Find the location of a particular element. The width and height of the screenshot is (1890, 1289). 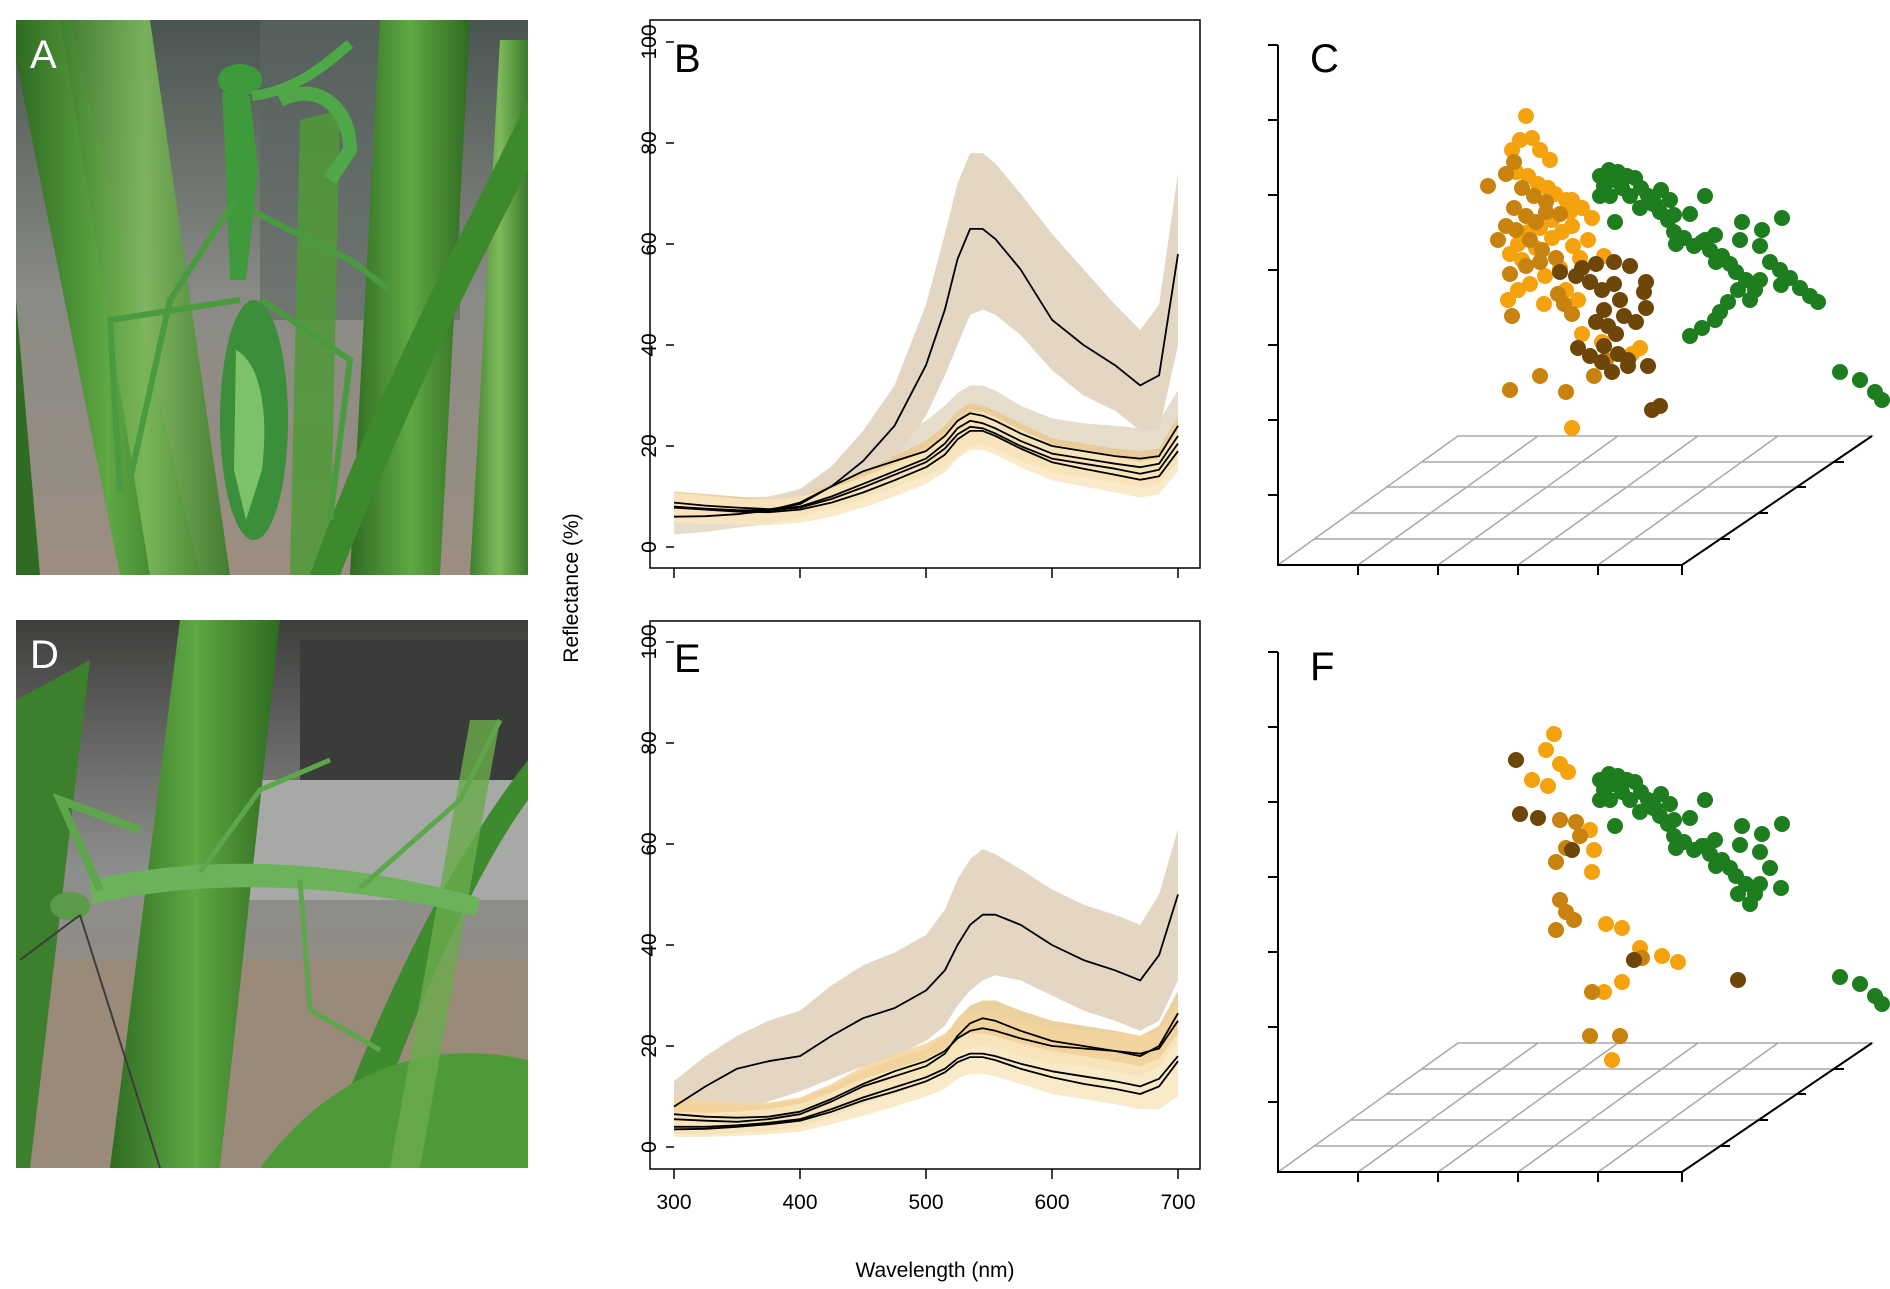

y-tick-label-e-80: 80 is located at coordinates (649, 742).